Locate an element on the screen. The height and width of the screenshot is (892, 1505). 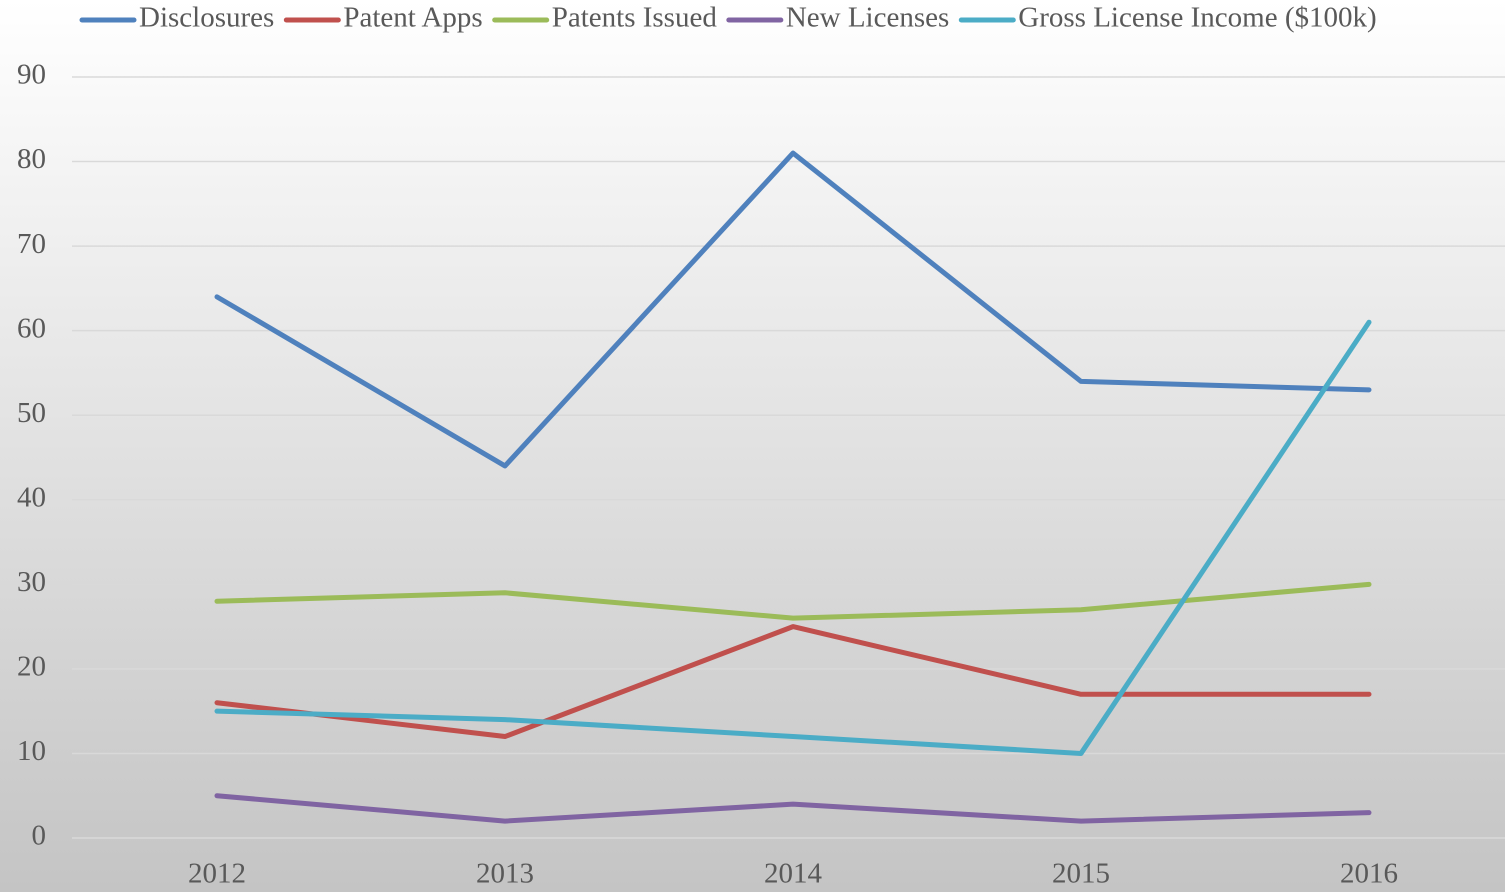
x-tick-label: 2015 is located at coordinates (1081, 874).